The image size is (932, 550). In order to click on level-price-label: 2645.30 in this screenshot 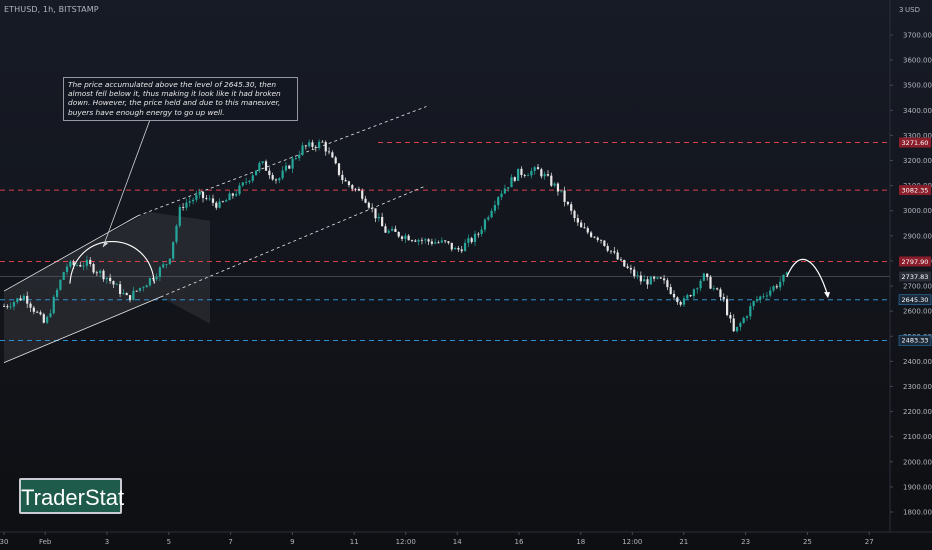, I will do `click(915, 300)`.